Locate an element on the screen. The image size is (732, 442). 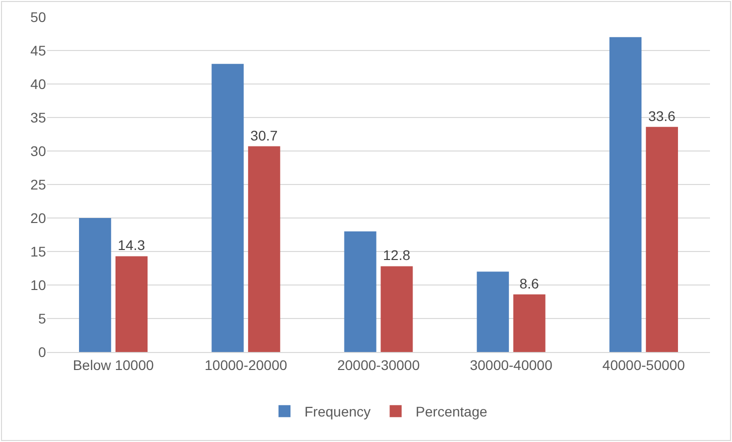
data-label: 33.6 is located at coordinates (662, 116).